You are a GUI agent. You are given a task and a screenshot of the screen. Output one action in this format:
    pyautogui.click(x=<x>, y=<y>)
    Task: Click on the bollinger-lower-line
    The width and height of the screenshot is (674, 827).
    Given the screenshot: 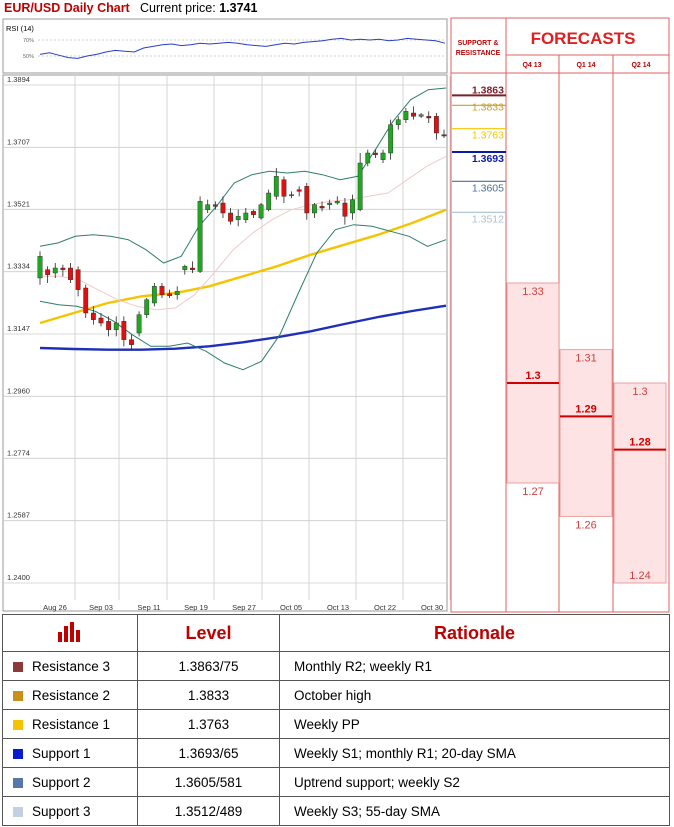 What is the action you would take?
    pyautogui.click(x=243, y=297)
    